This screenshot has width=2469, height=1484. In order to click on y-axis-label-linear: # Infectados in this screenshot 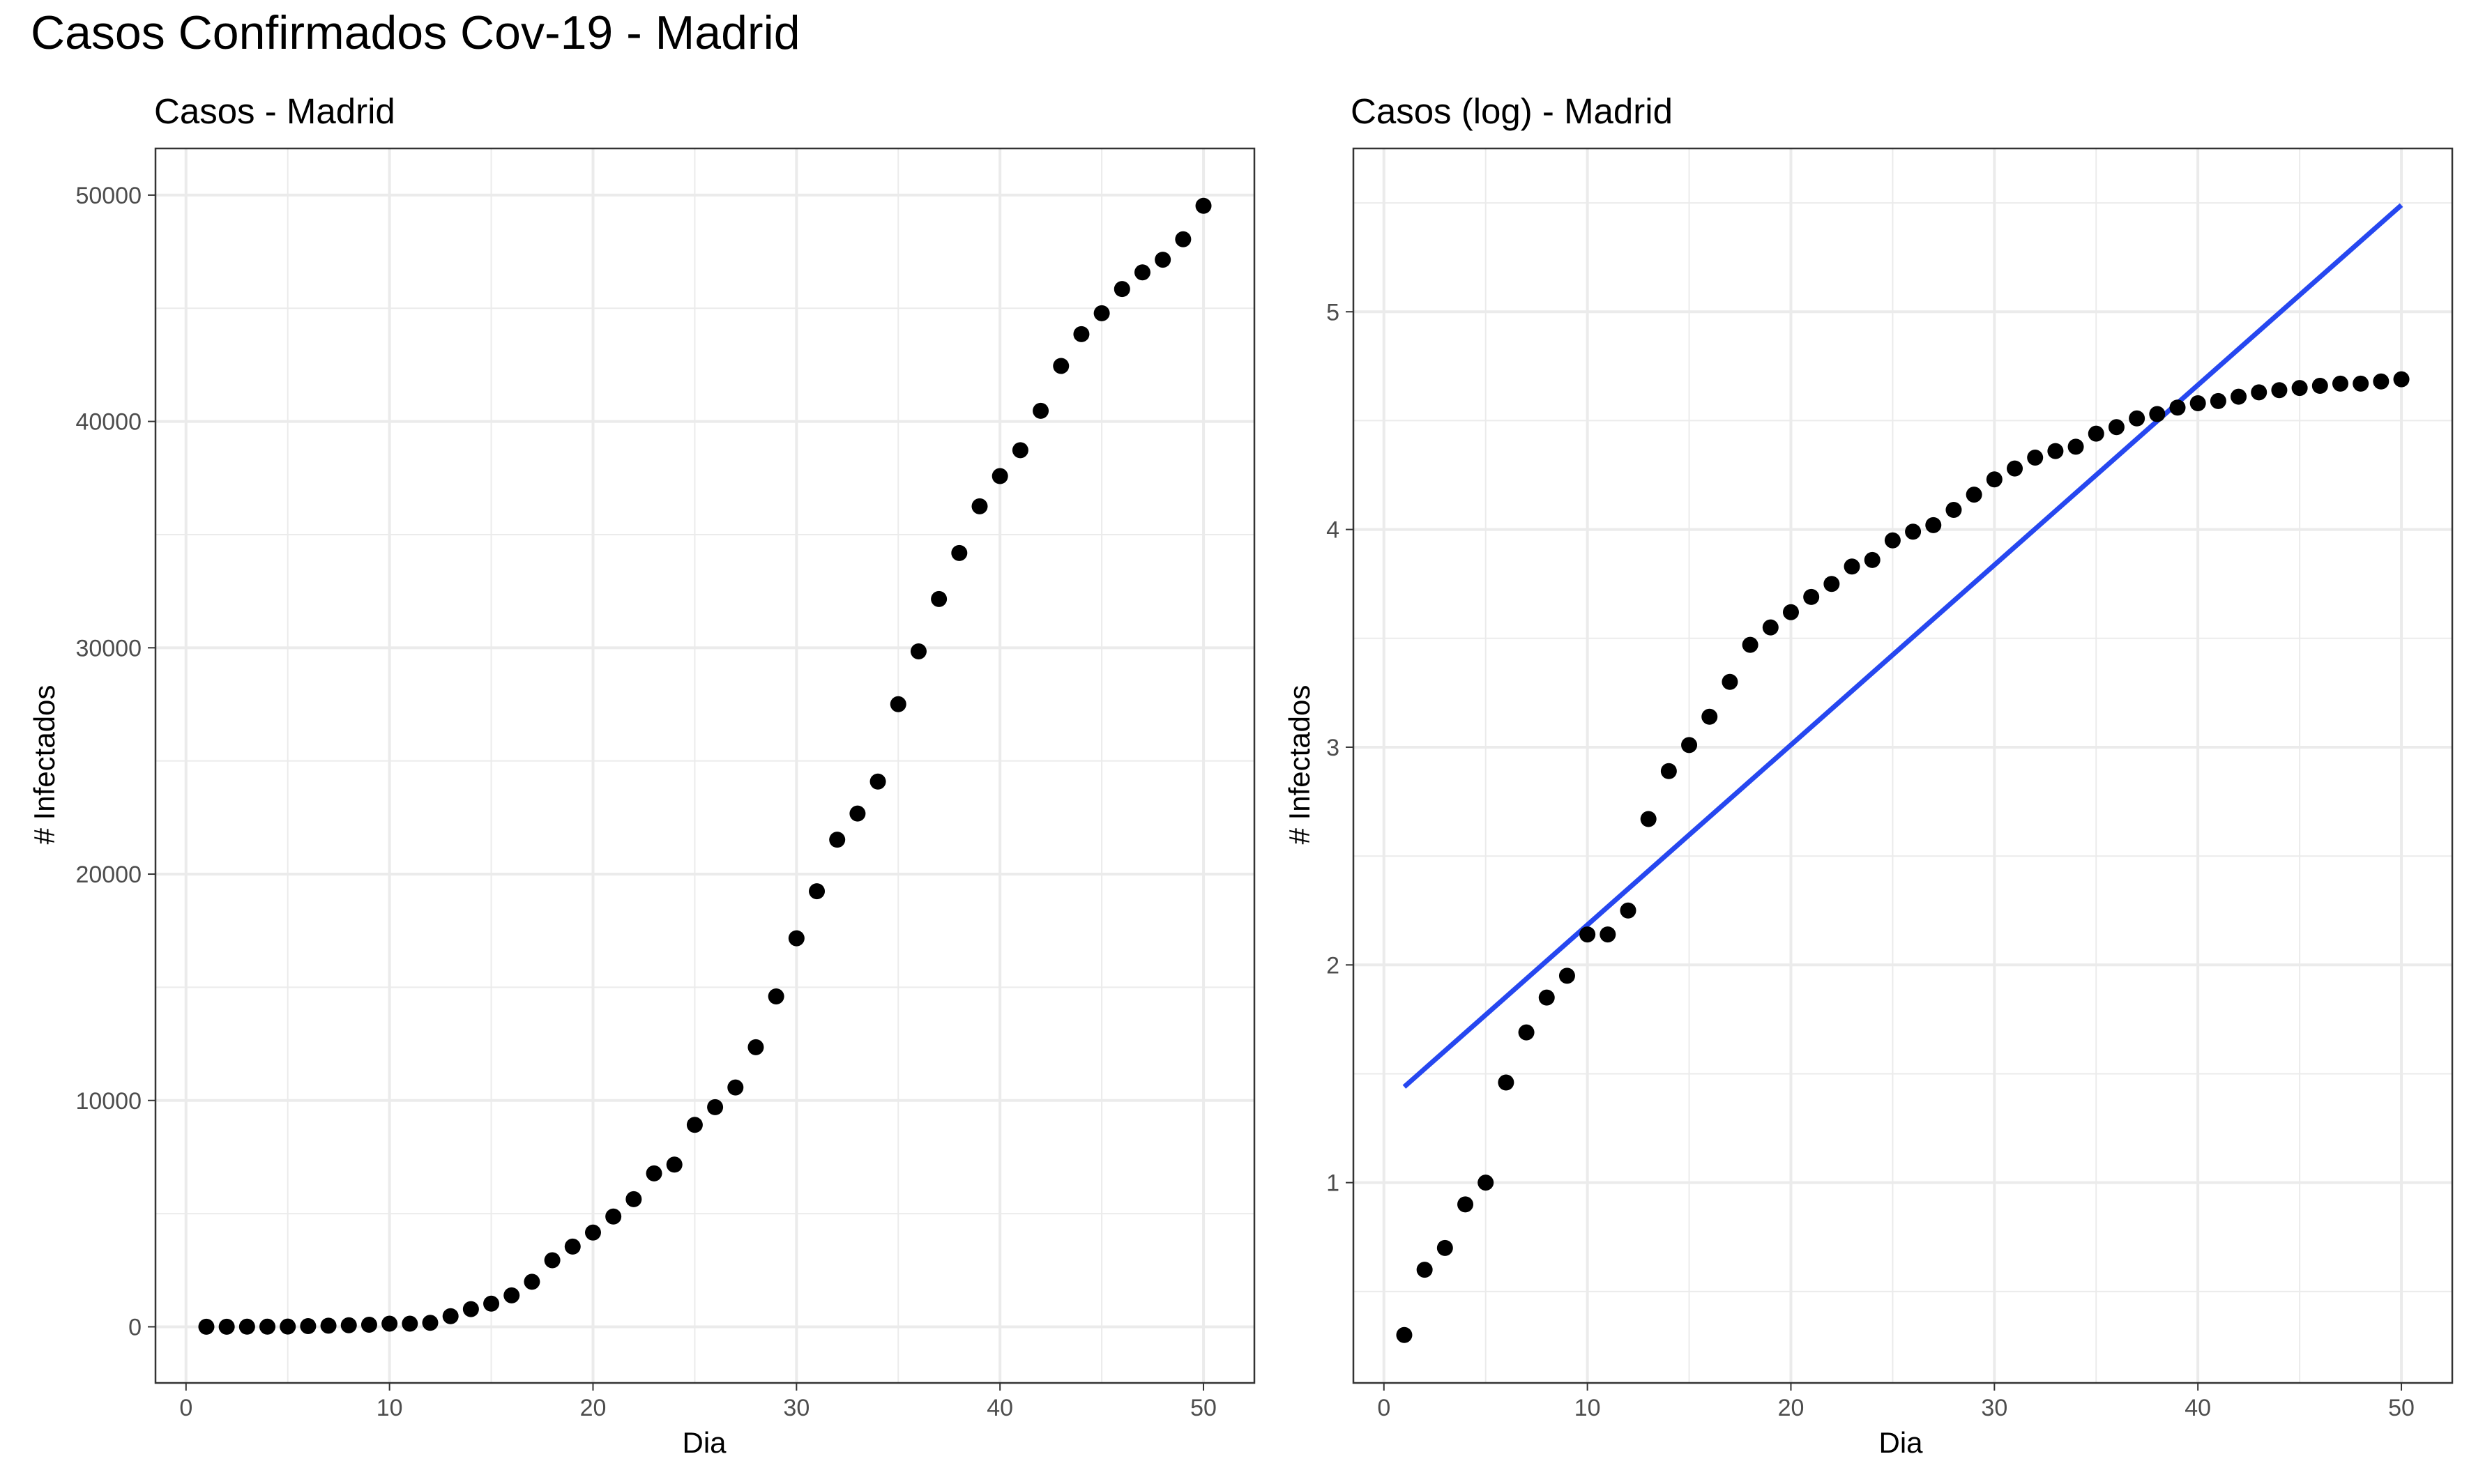, I will do `click(44, 765)`.